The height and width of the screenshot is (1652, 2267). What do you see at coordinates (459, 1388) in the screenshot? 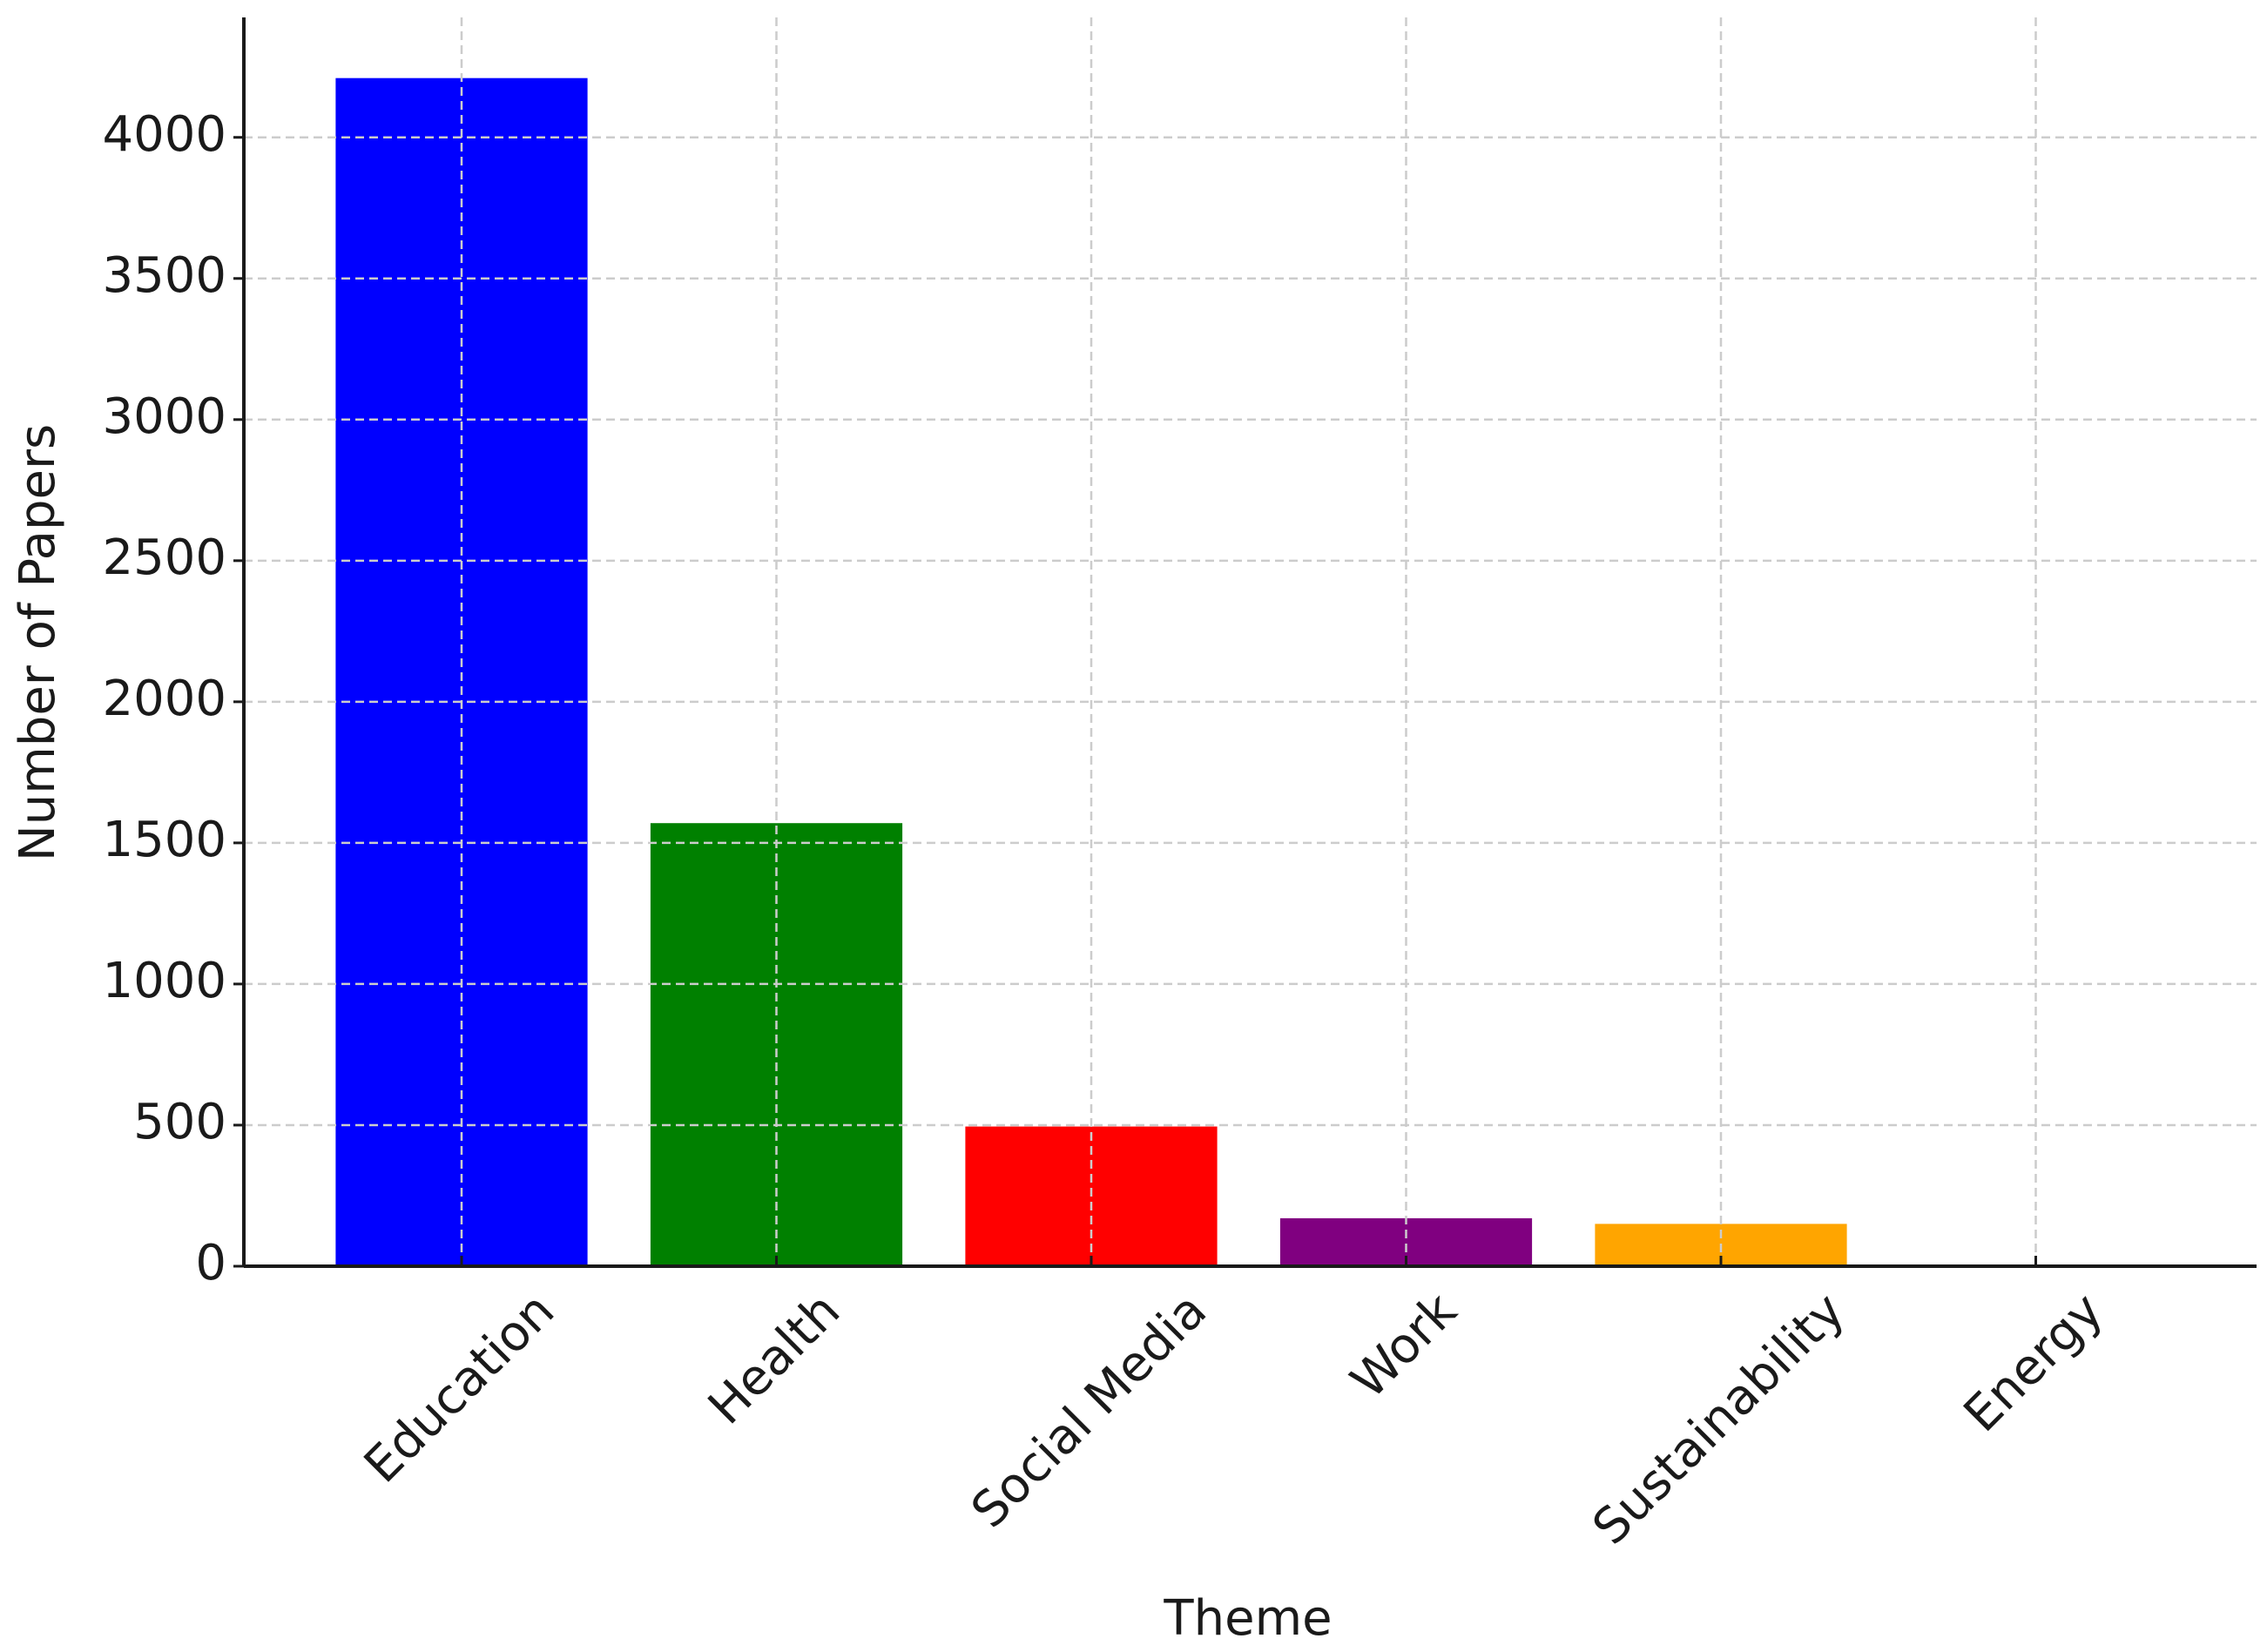
I see `x-tick-label: Education` at bounding box center [459, 1388].